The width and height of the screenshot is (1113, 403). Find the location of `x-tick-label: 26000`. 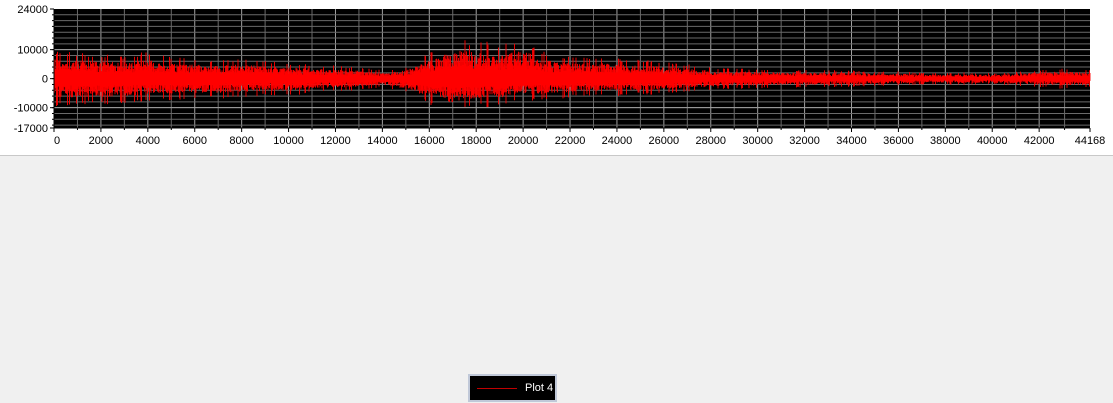

x-tick-label: 26000 is located at coordinates (664, 141).